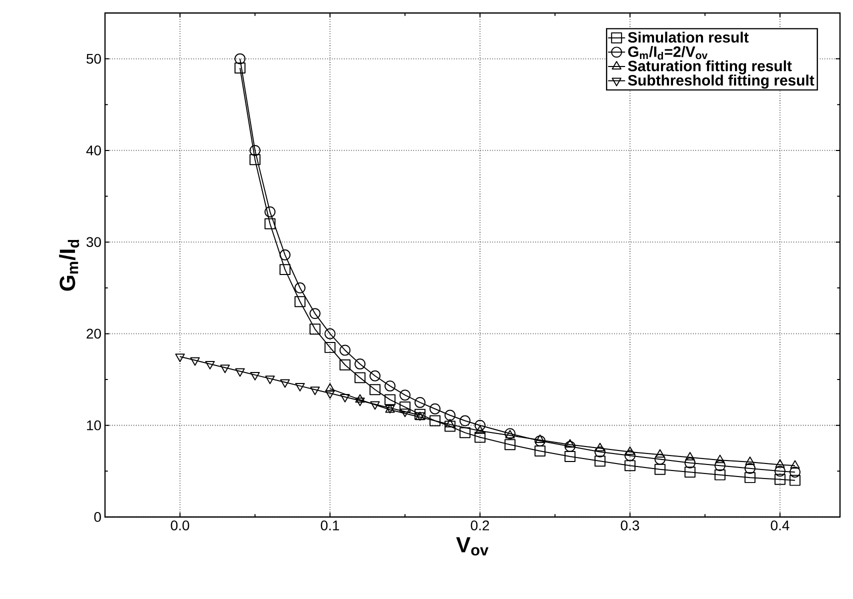  What do you see at coordinates (780, 525) in the screenshot?
I see `x-tick-label: 0.4` at bounding box center [780, 525].